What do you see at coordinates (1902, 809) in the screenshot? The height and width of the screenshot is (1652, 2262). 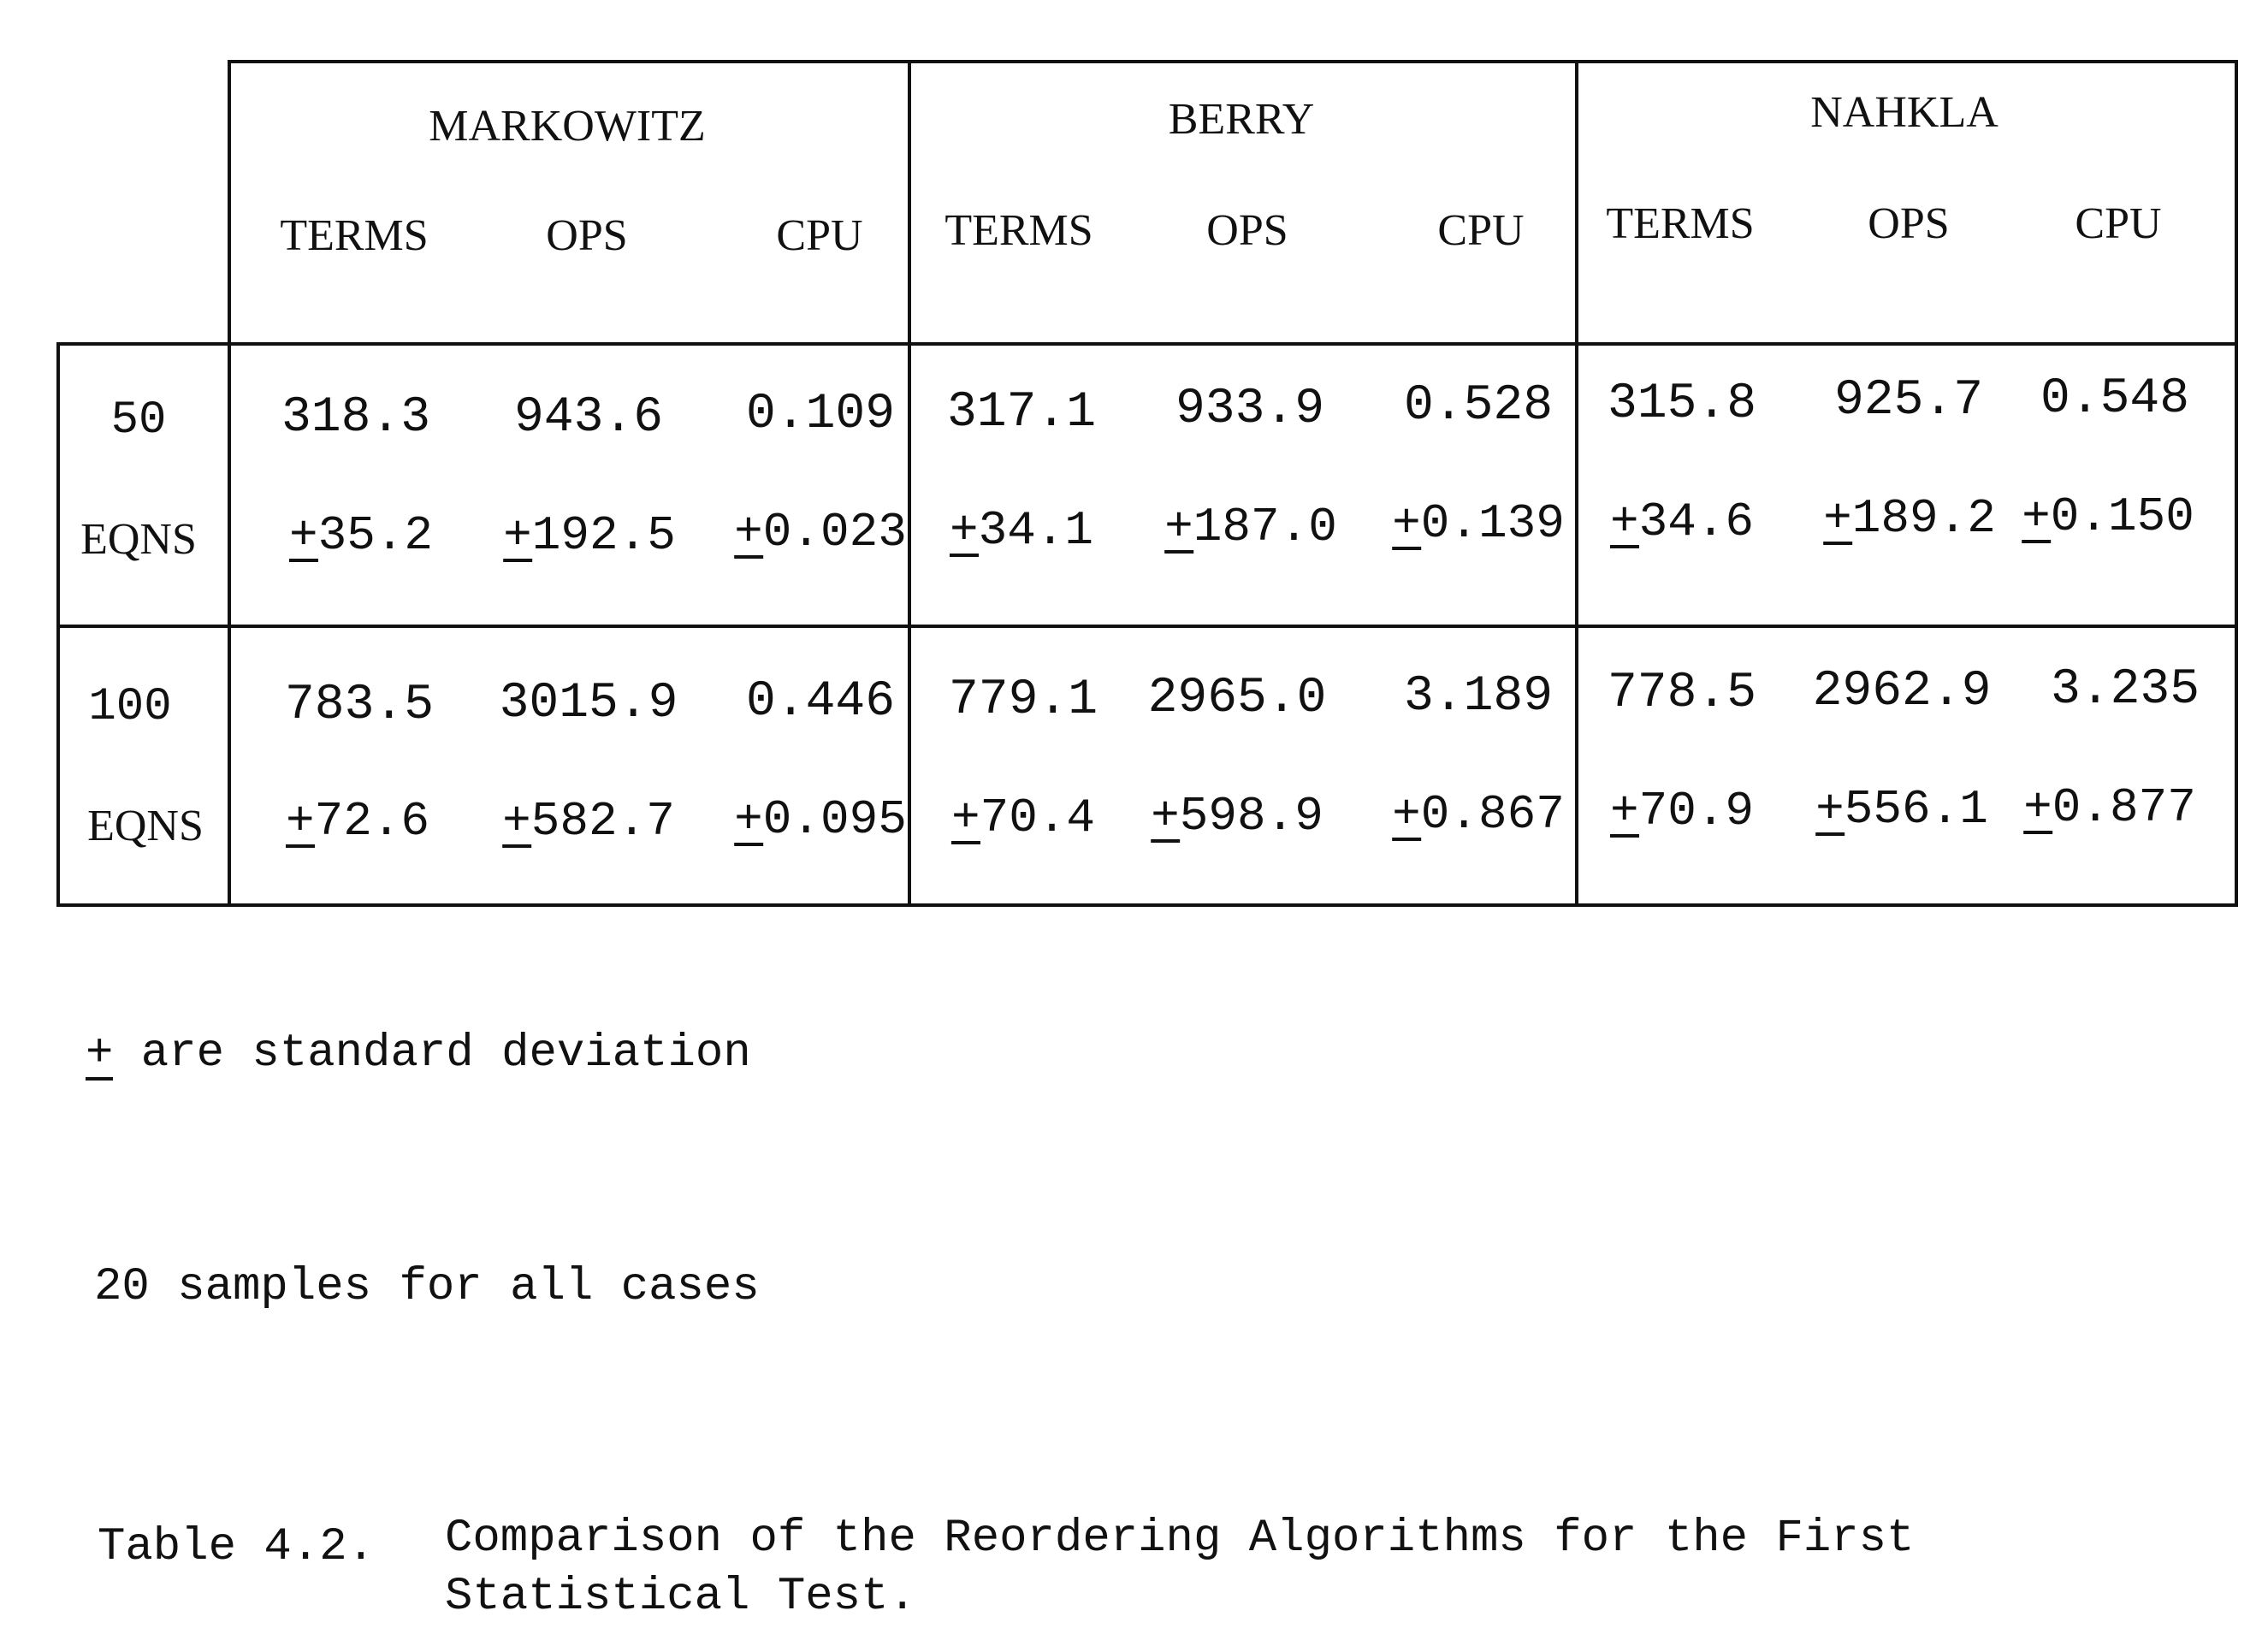 I see `table-cell-sd: +556.1` at bounding box center [1902, 809].